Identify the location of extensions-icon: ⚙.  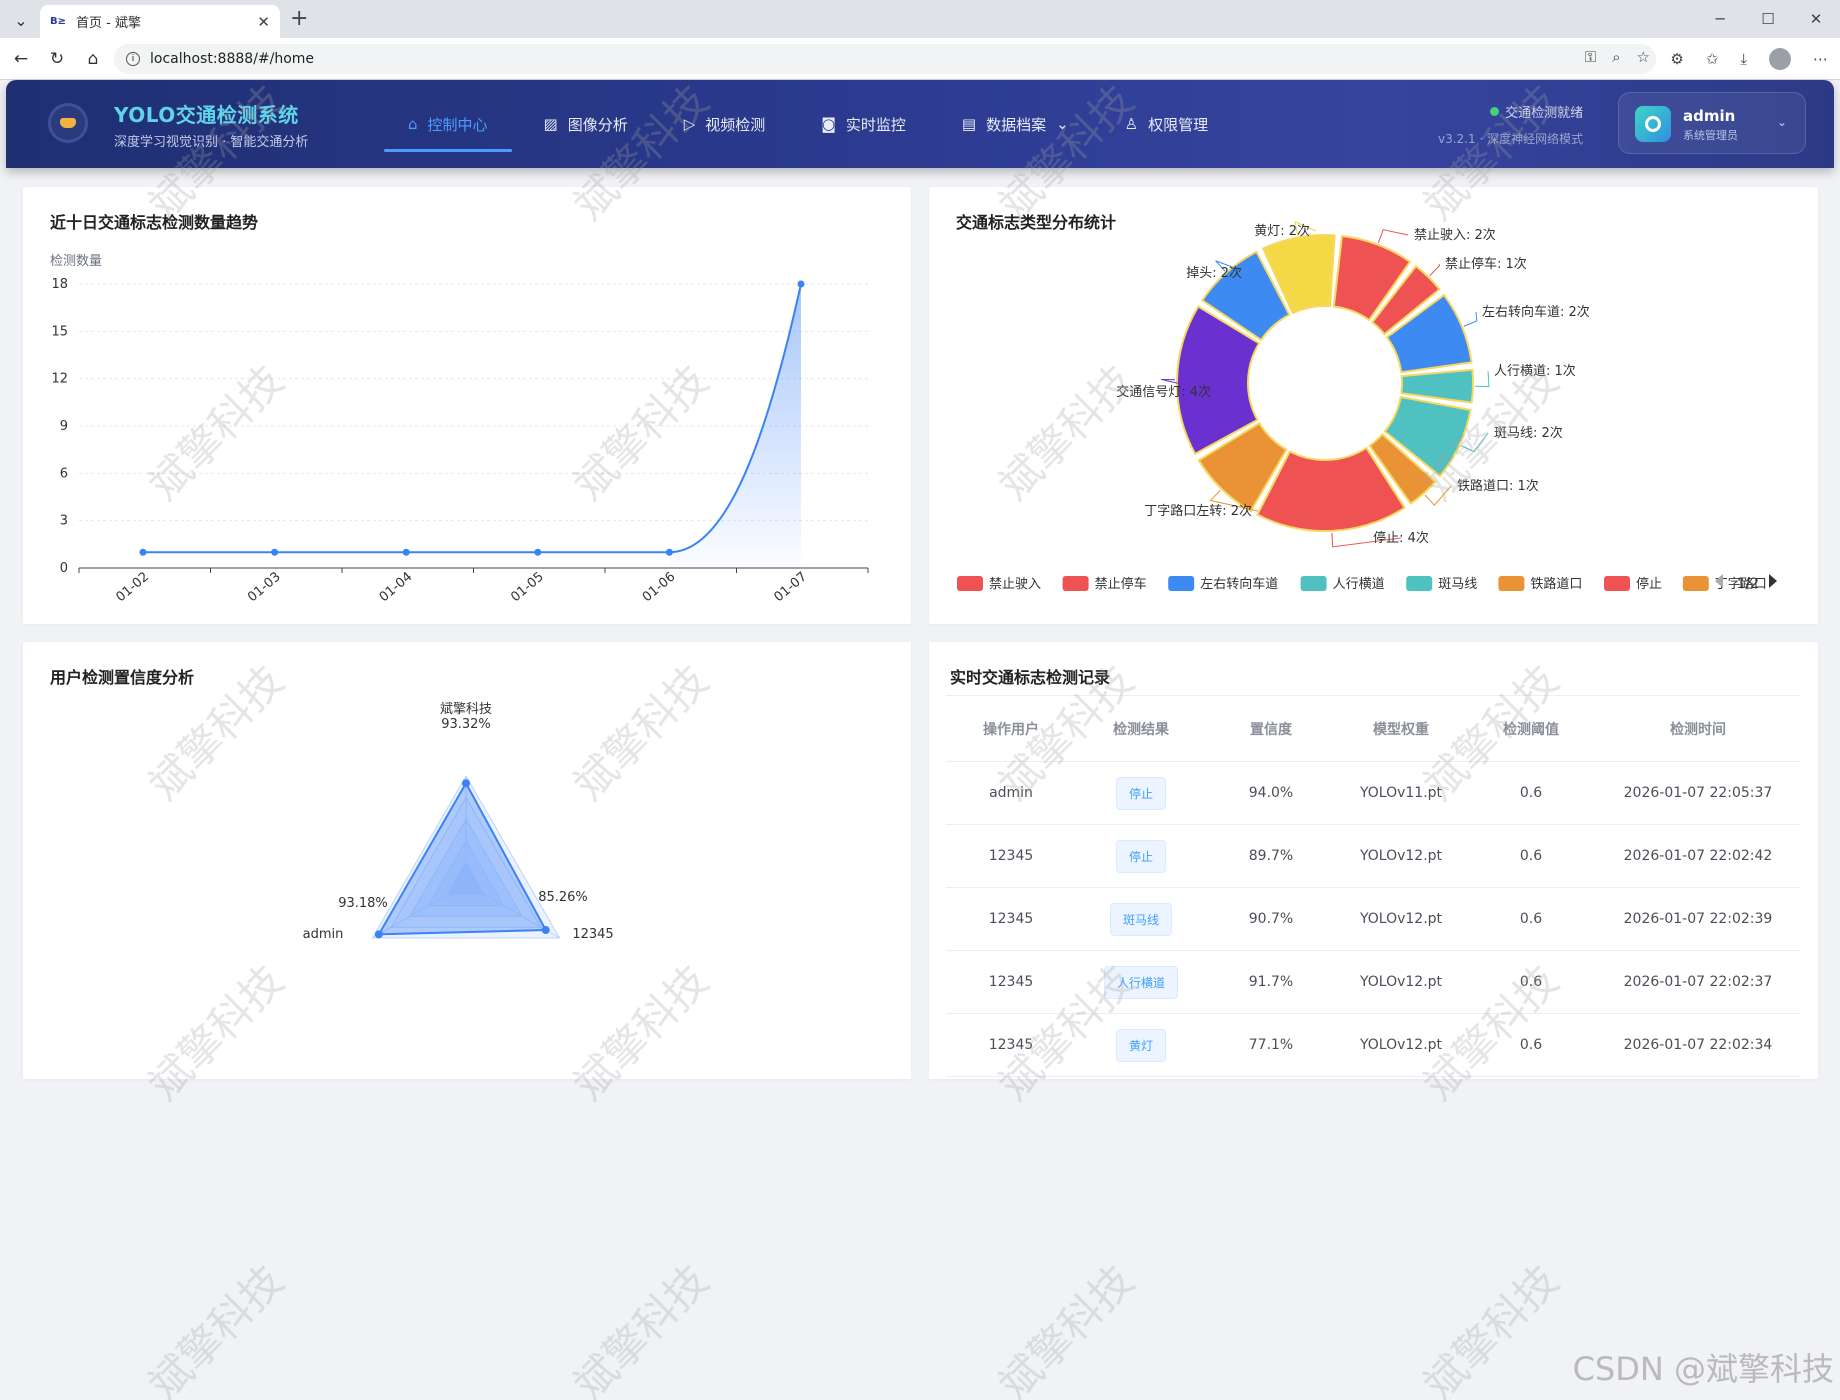
(1677, 59).